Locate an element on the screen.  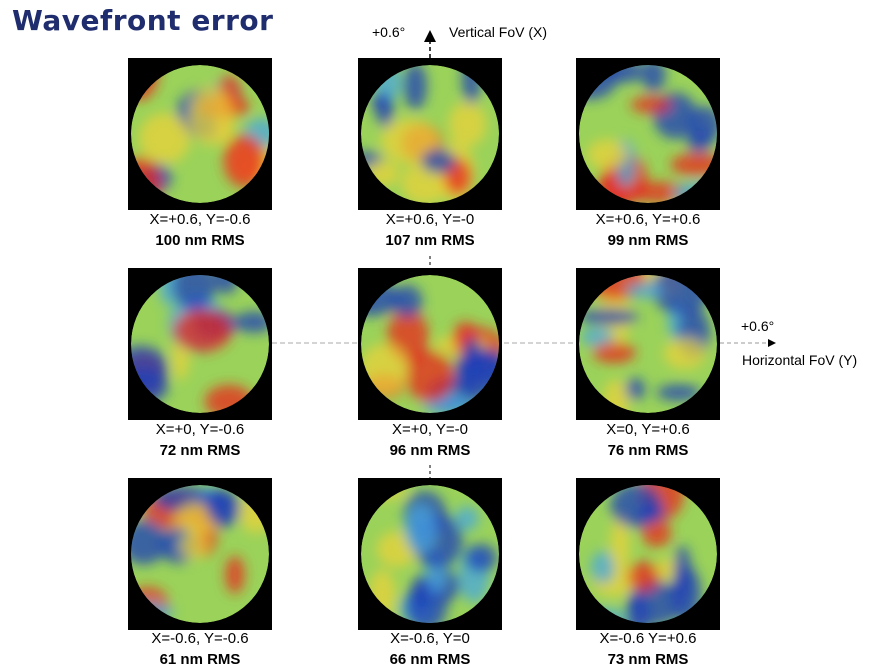
rms-value: 99 nm RMS is located at coordinates (648, 240).